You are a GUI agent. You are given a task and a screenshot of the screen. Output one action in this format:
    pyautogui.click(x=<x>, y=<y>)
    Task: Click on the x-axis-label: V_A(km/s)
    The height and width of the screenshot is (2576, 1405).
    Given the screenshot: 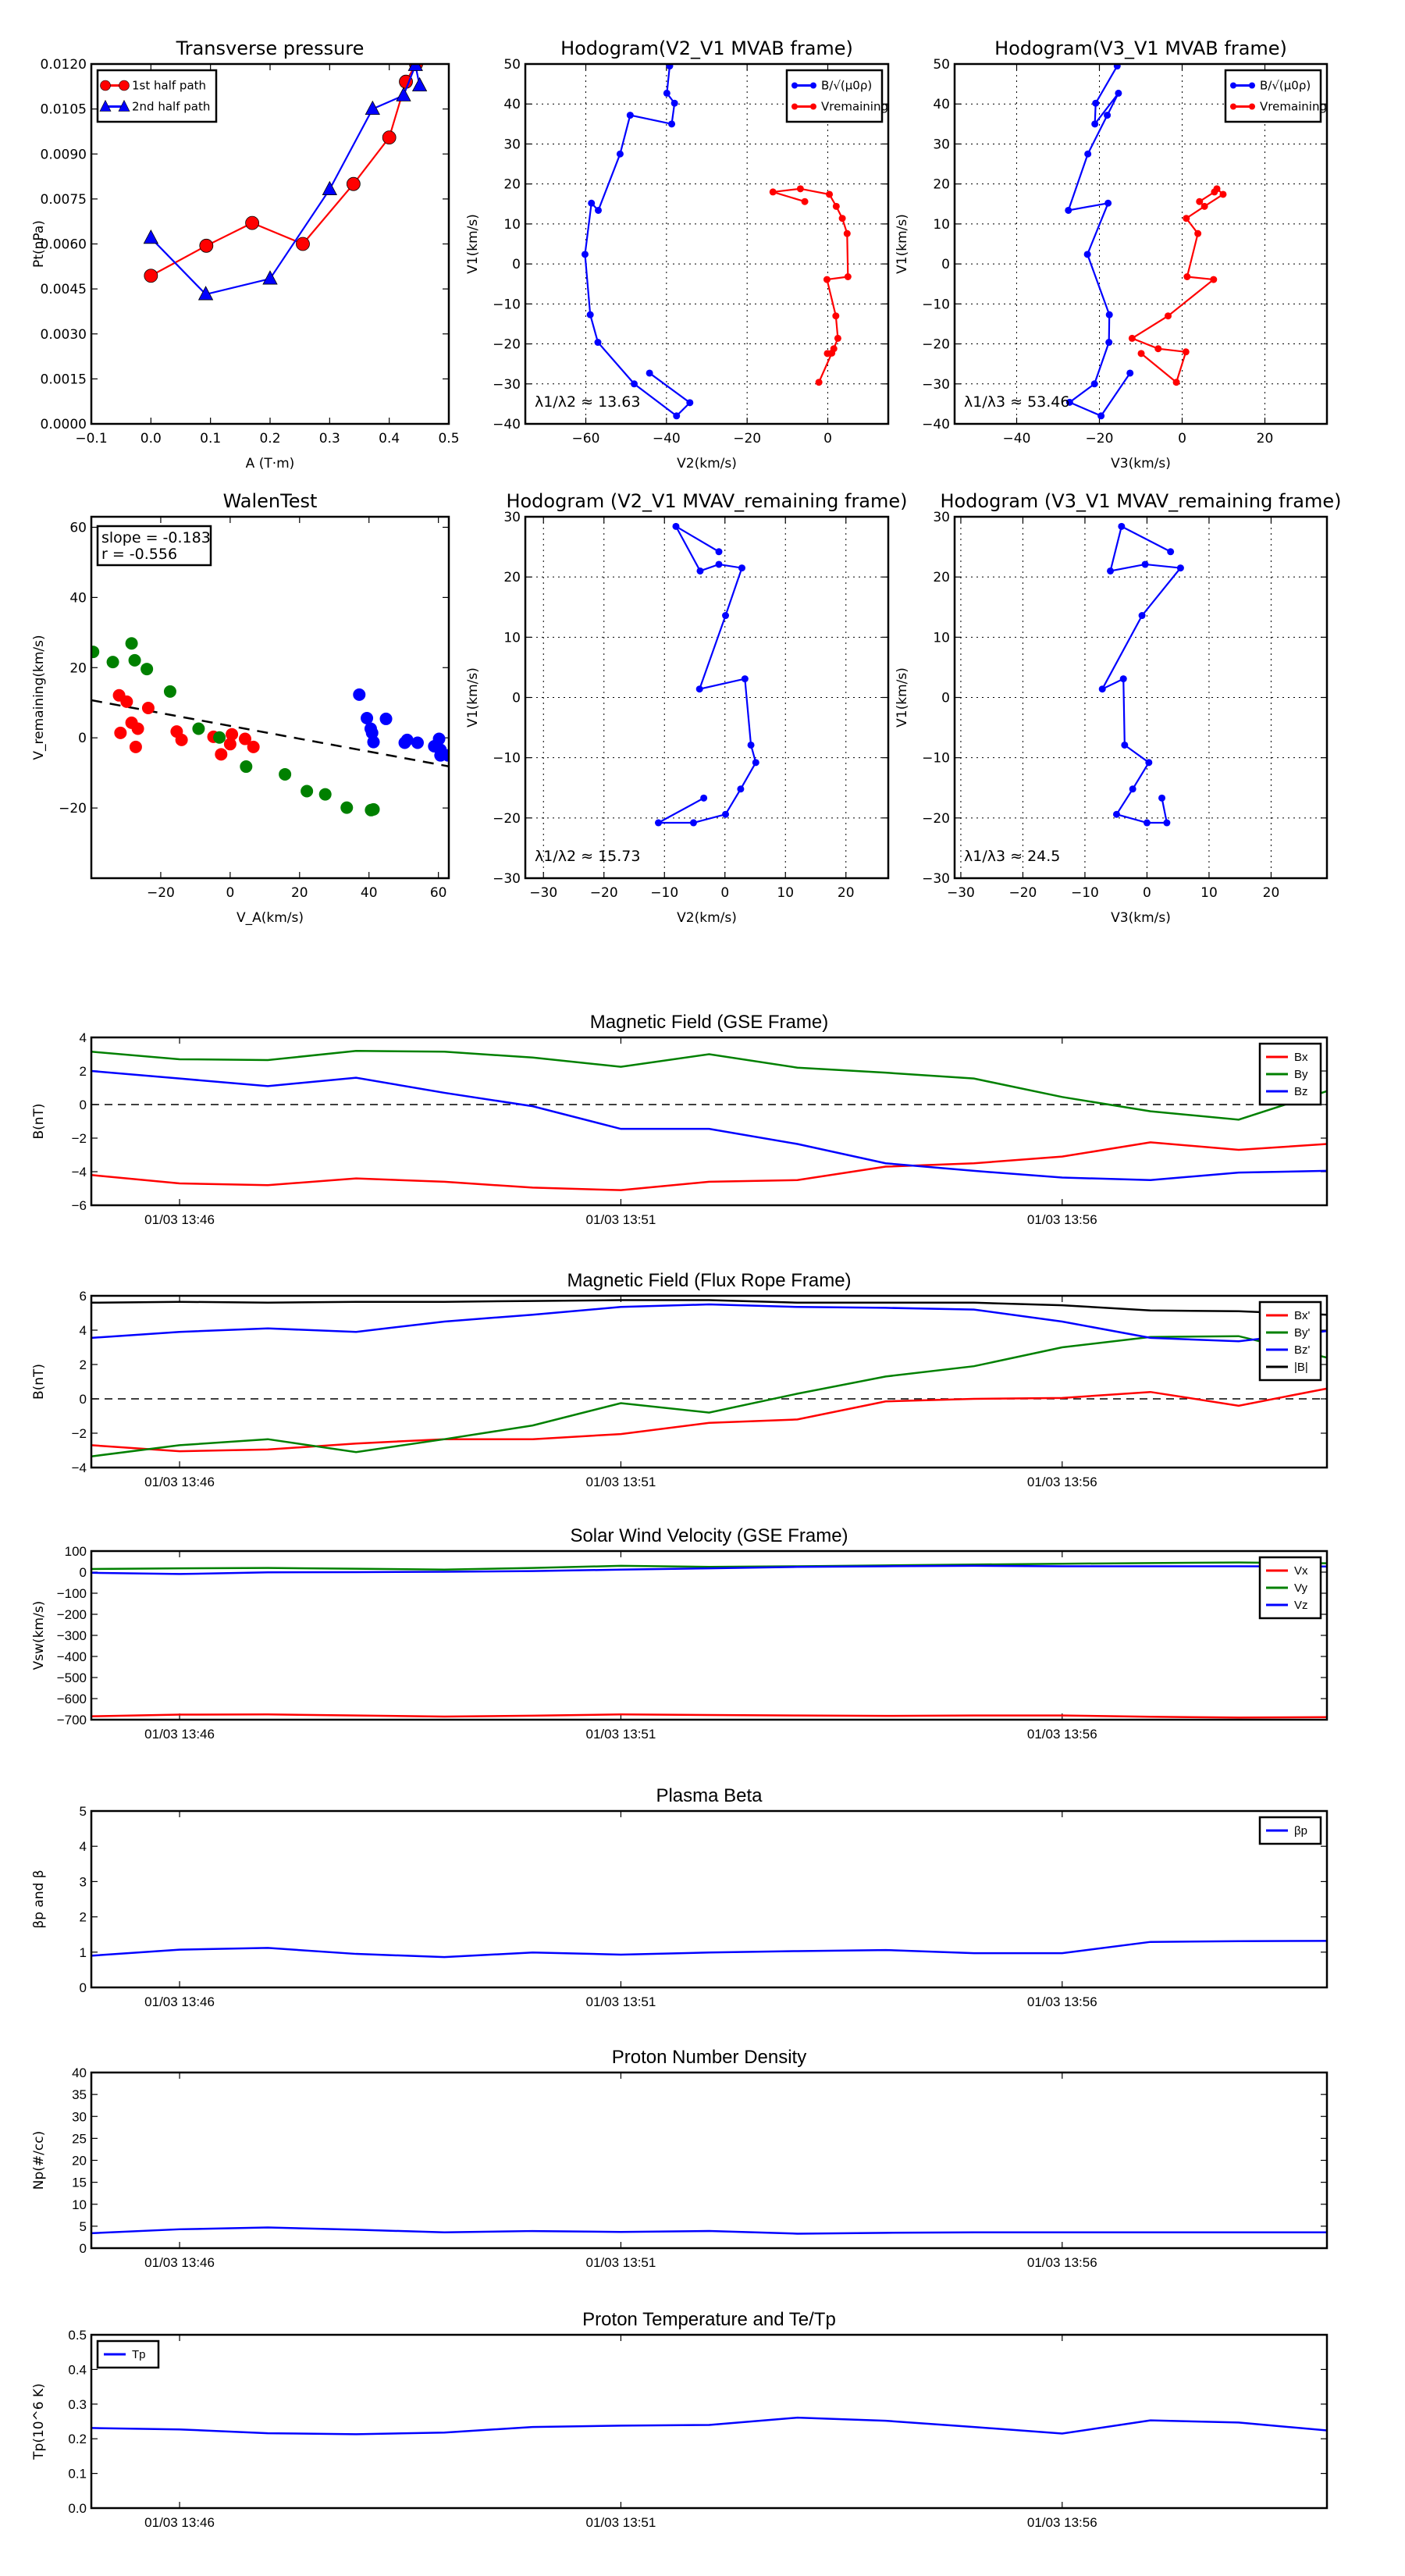 What is the action you would take?
    pyautogui.click(x=270, y=918)
    